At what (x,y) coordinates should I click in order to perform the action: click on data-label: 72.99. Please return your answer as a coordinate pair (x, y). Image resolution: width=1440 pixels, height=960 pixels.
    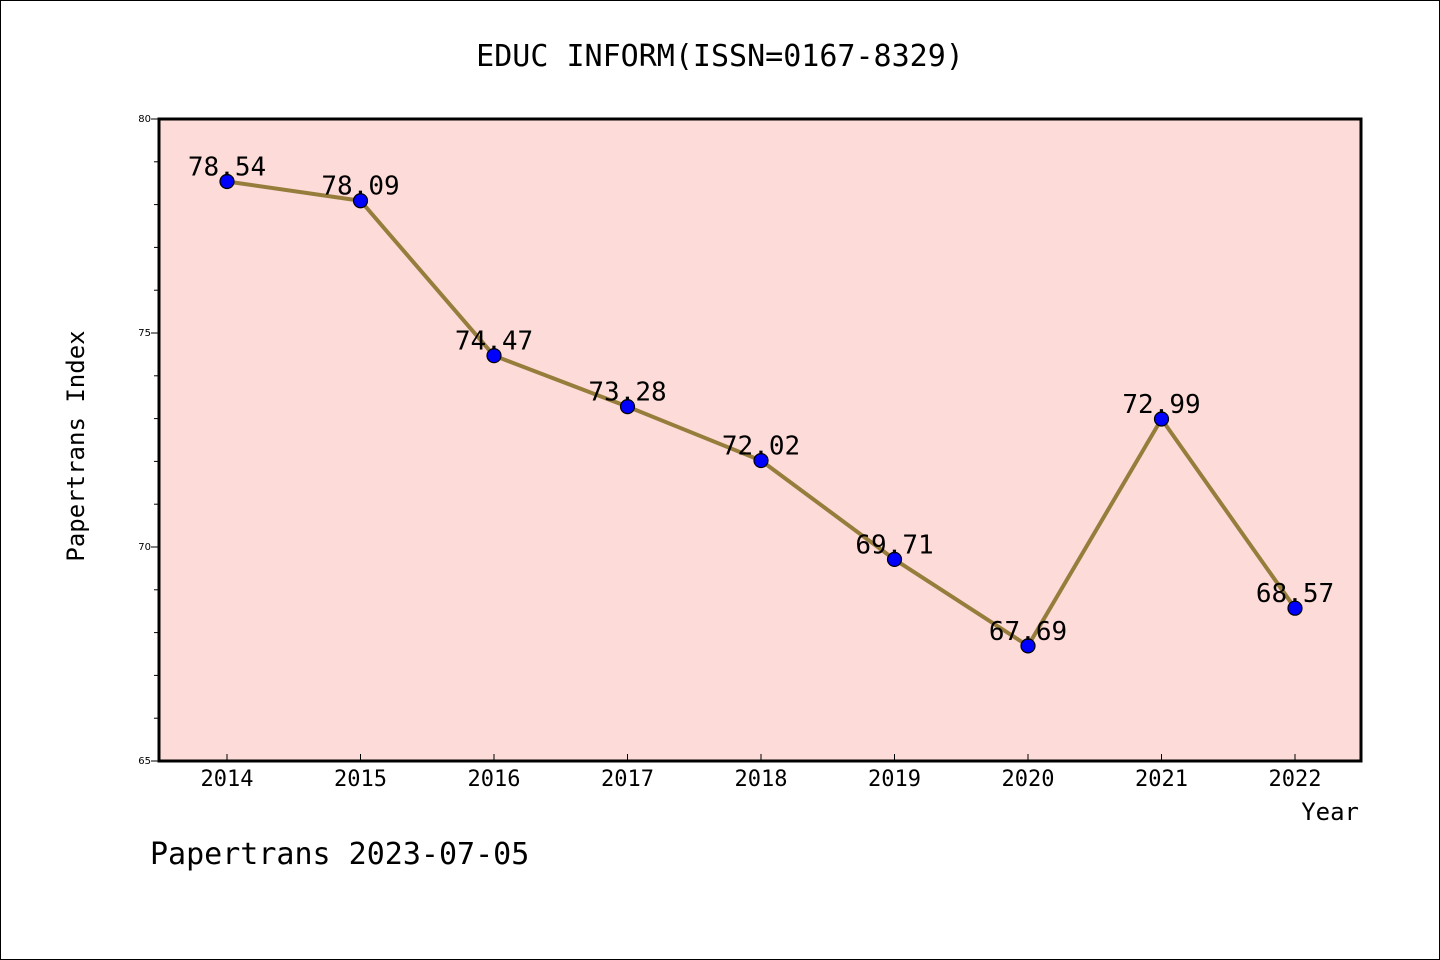
    Looking at the image, I should click on (1161, 405).